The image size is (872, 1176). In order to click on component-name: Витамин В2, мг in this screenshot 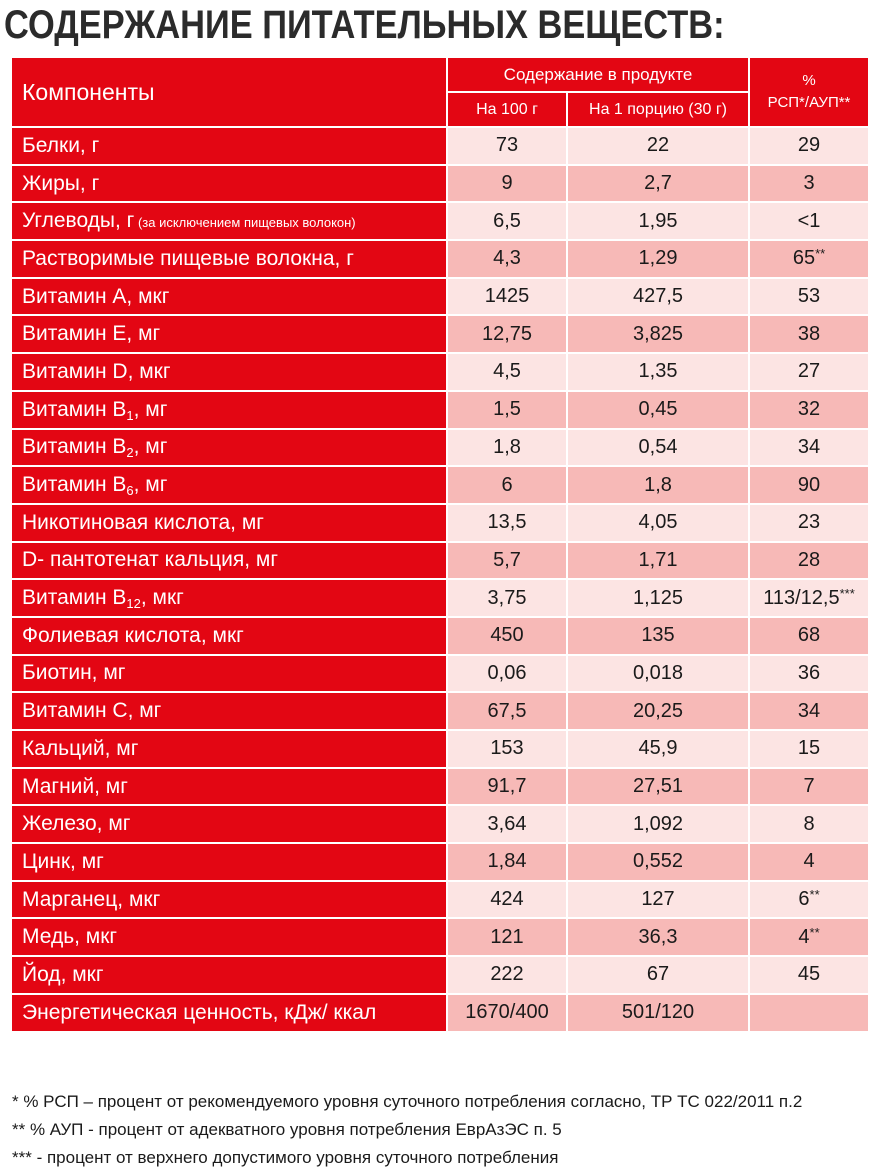, I will do `click(229, 447)`.